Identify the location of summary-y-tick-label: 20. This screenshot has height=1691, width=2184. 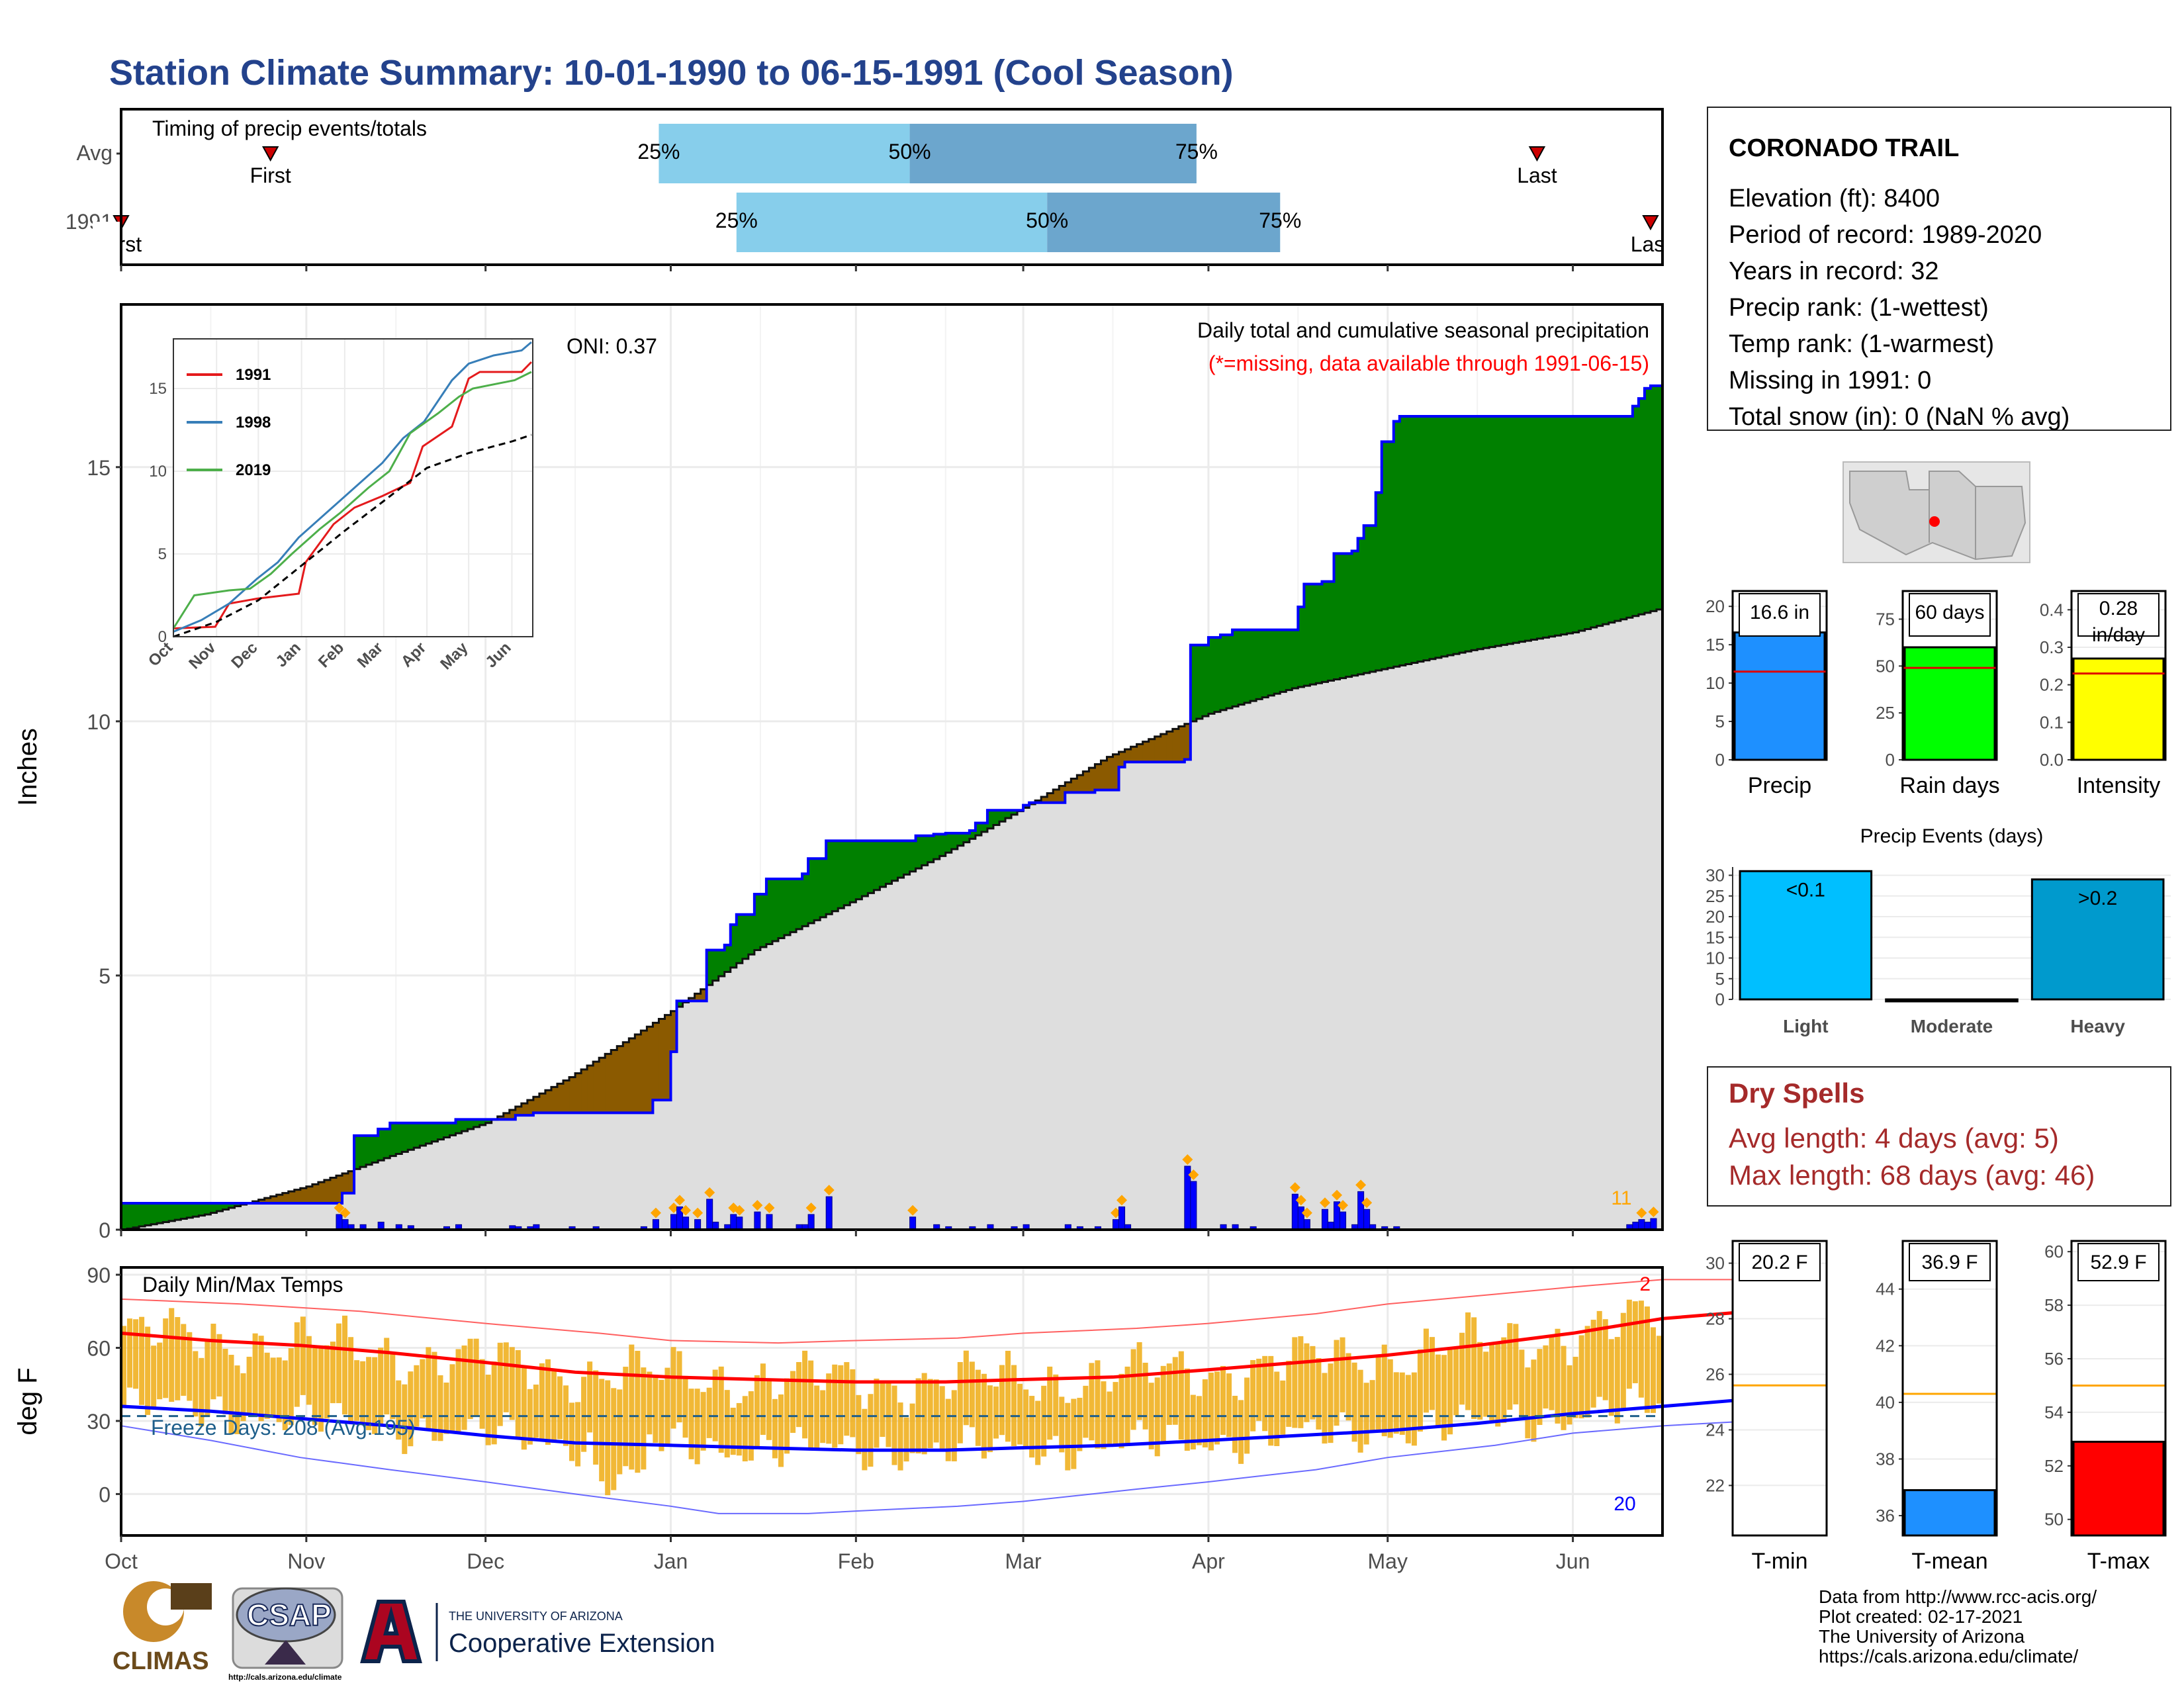
(1715, 606).